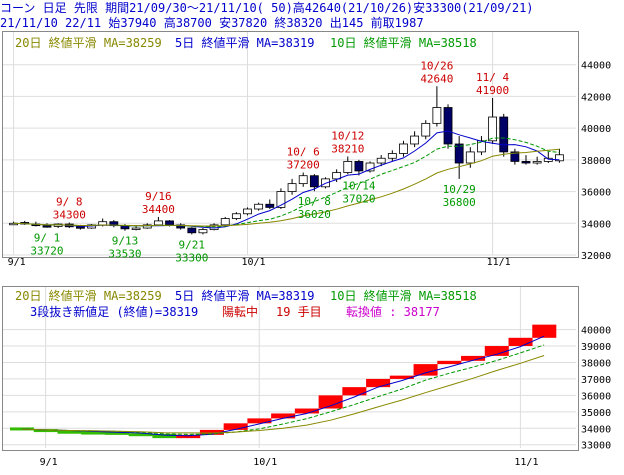  Describe the element at coordinates (114, 311) in the screenshot. I see `three-line-label: 3段抜き新値足 (終値)=38319` at that location.